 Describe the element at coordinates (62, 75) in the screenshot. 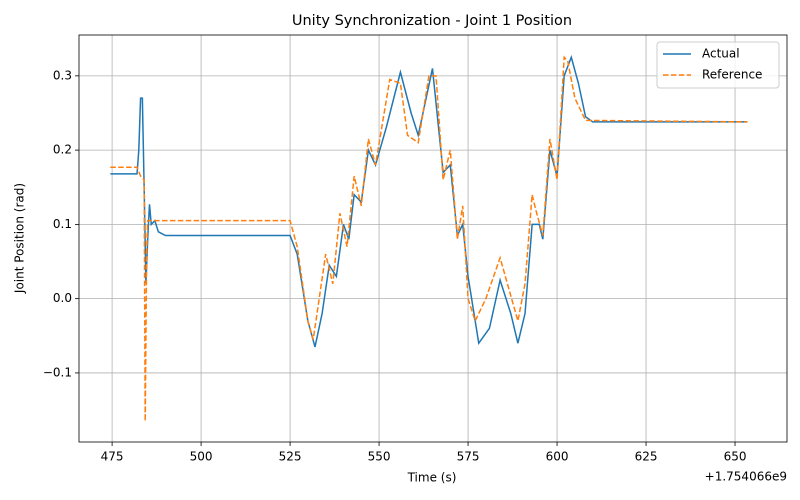

I see `y-tick-label: 0.3` at that location.